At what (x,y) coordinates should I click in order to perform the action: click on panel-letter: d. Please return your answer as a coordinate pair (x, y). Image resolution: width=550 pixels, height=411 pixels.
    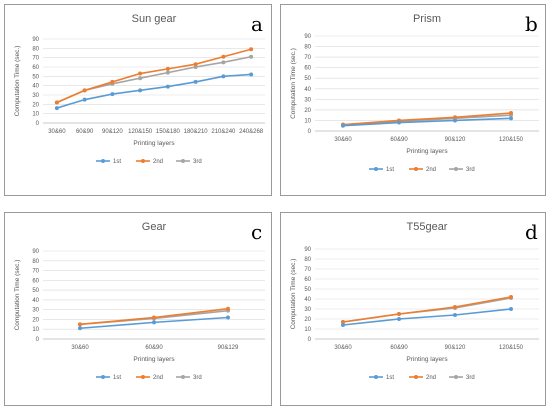
    Looking at the image, I should click on (531, 232).